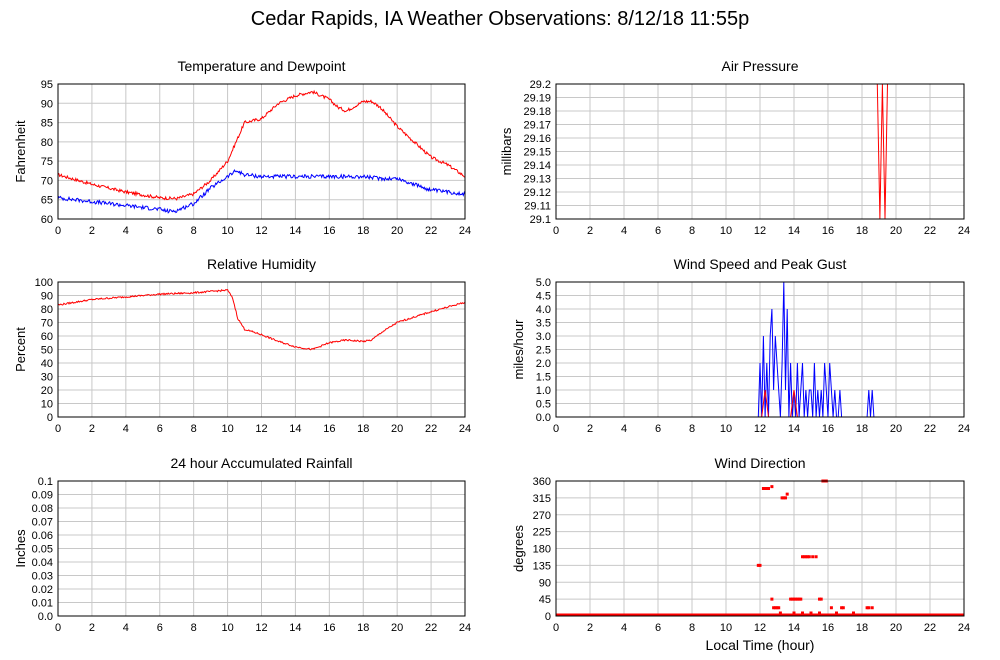  Describe the element at coordinates (537, 139) in the screenshot. I see `y-tick-label: 29.16` at that location.